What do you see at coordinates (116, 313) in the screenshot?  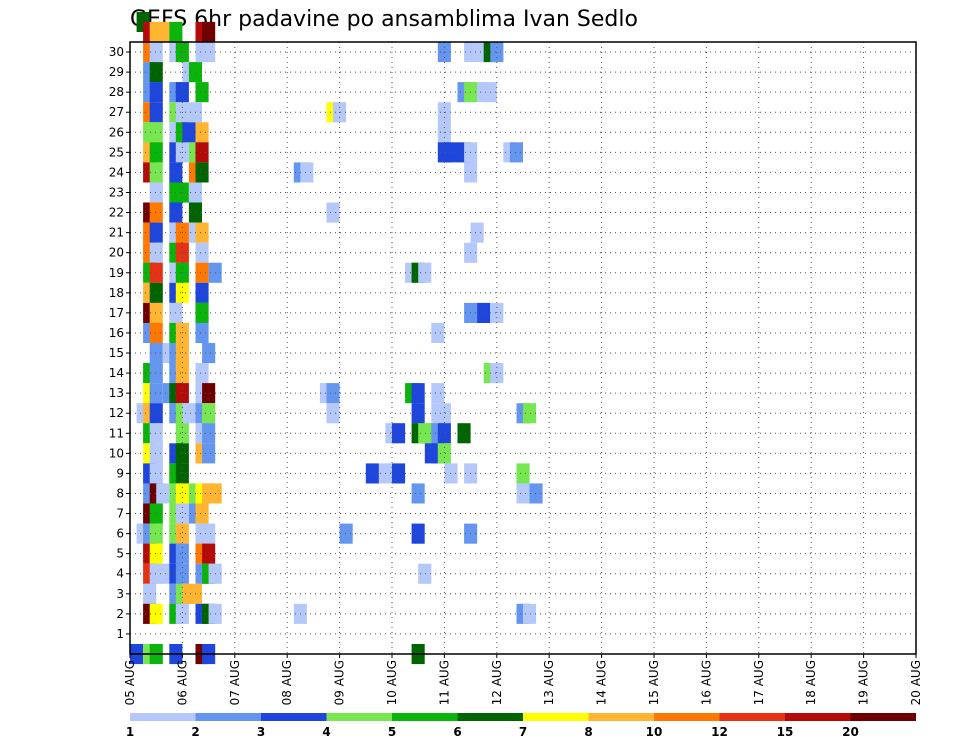 I see `y-tick-label: 17` at bounding box center [116, 313].